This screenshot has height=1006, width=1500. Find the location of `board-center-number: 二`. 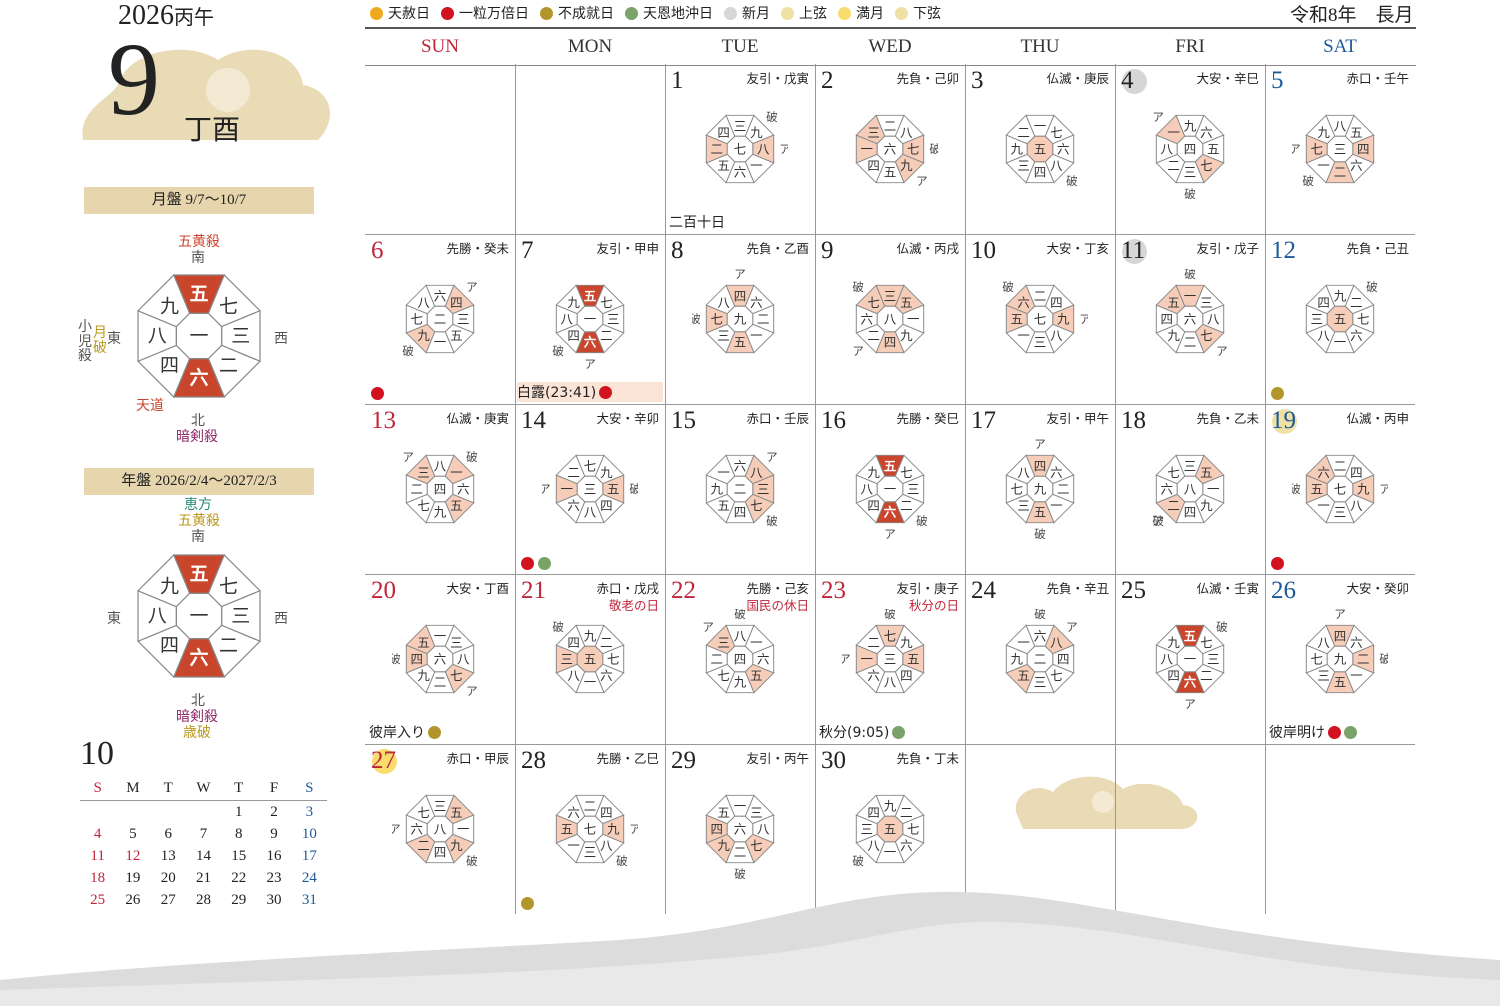

board-center-number: 二 is located at coordinates (440, 319).